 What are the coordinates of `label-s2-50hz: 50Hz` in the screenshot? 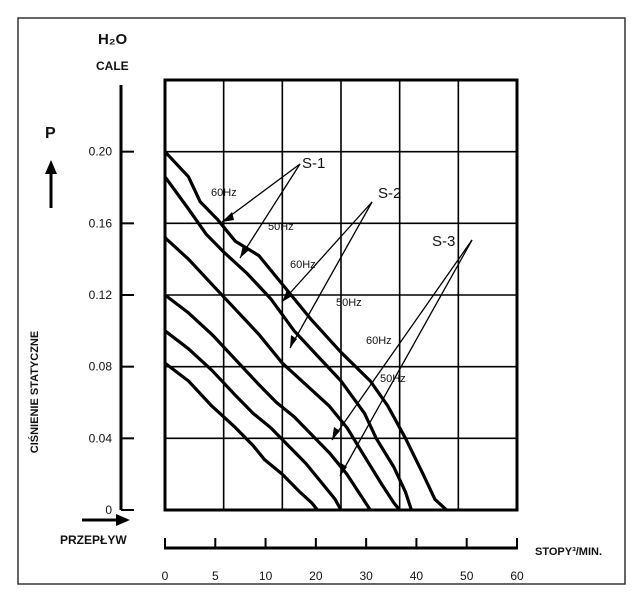 It's located at (349, 303).